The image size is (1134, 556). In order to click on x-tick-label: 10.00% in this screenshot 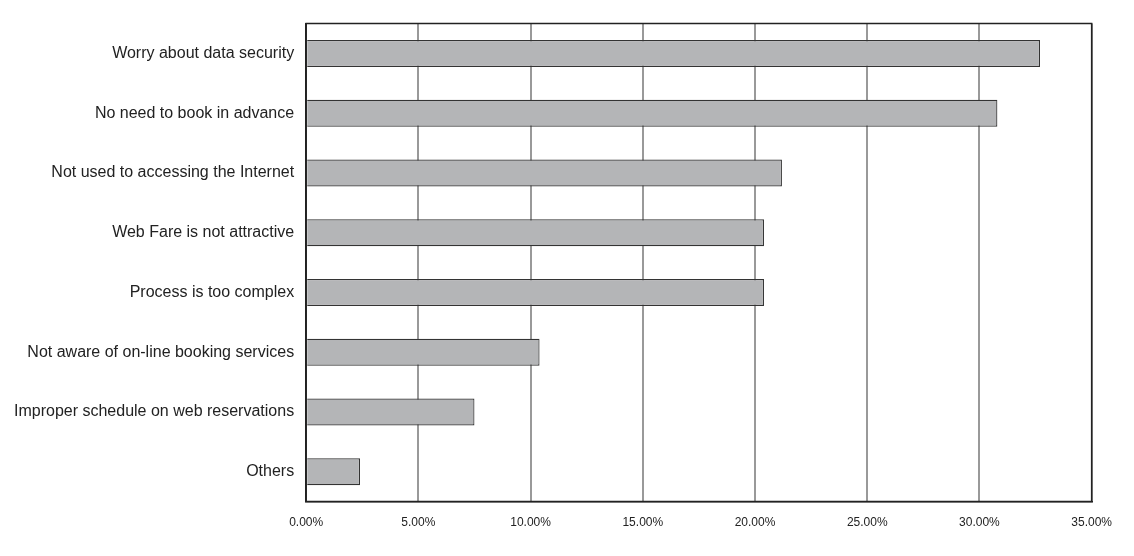, I will do `click(531, 522)`.